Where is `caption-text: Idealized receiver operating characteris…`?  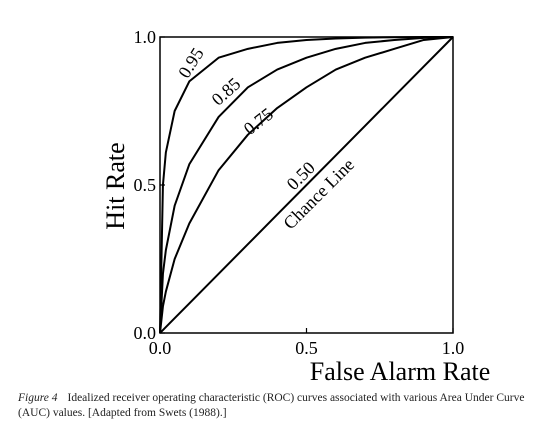
caption-text: Idealized receiver operating characteris… is located at coordinates (271, 405).